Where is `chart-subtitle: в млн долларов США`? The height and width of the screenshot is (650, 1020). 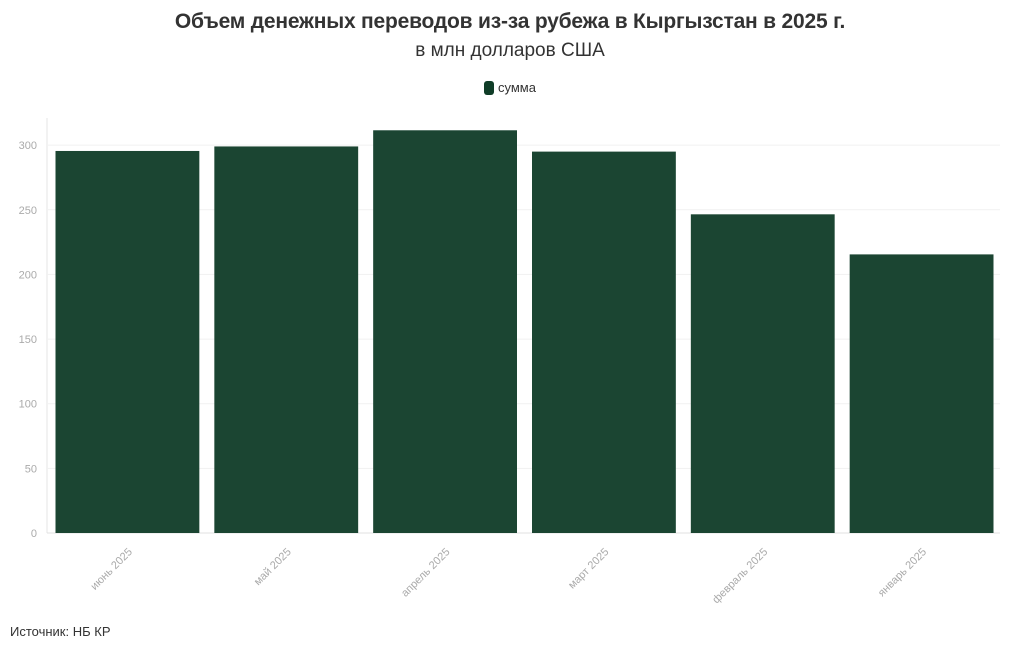
chart-subtitle: в млн долларов США is located at coordinates (510, 50).